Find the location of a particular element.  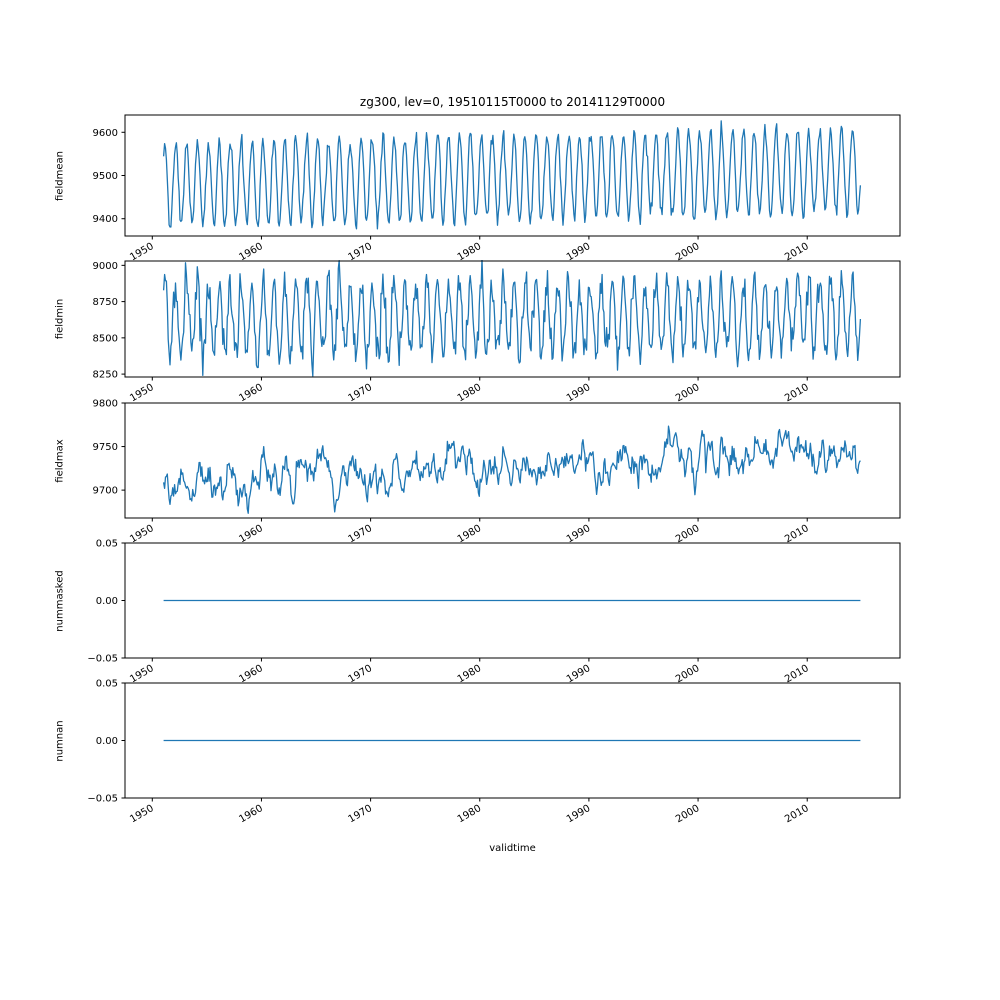

ylabel-nummasked: nummasked is located at coordinates (60, 600).